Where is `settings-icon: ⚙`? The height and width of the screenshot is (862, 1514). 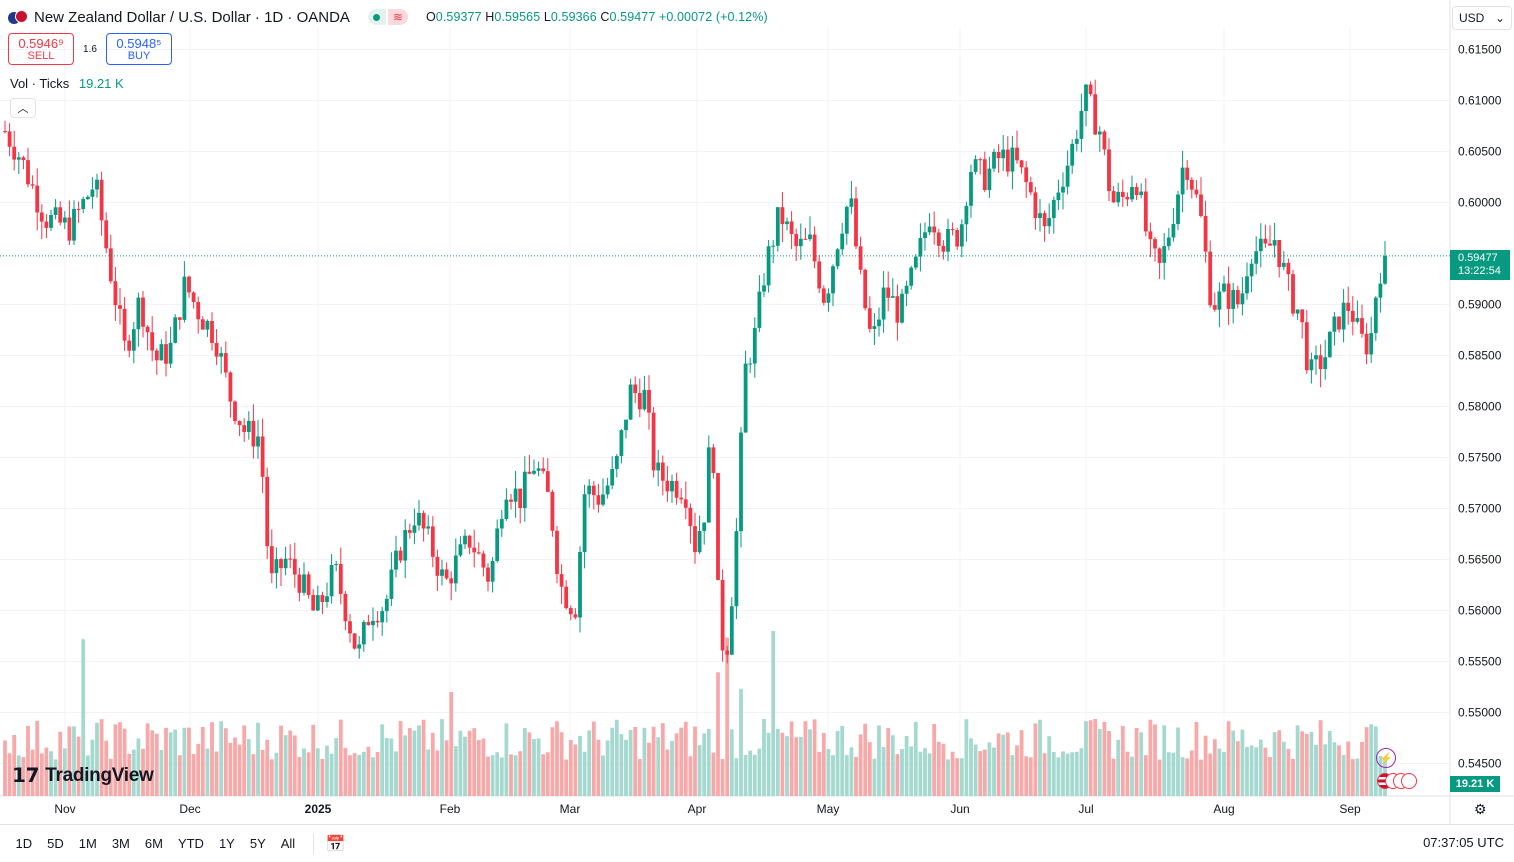
settings-icon: ⚙ is located at coordinates (1480, 809).